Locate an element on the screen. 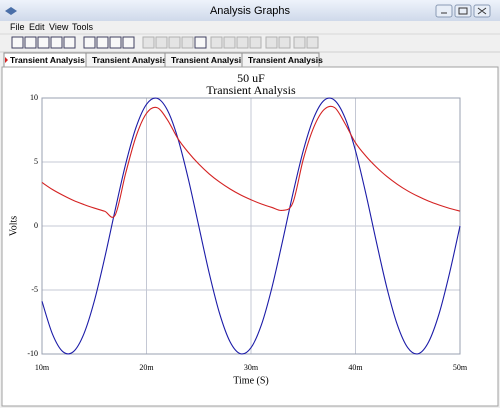  y-tick-label: -10 is located at coordinates (32, 353).